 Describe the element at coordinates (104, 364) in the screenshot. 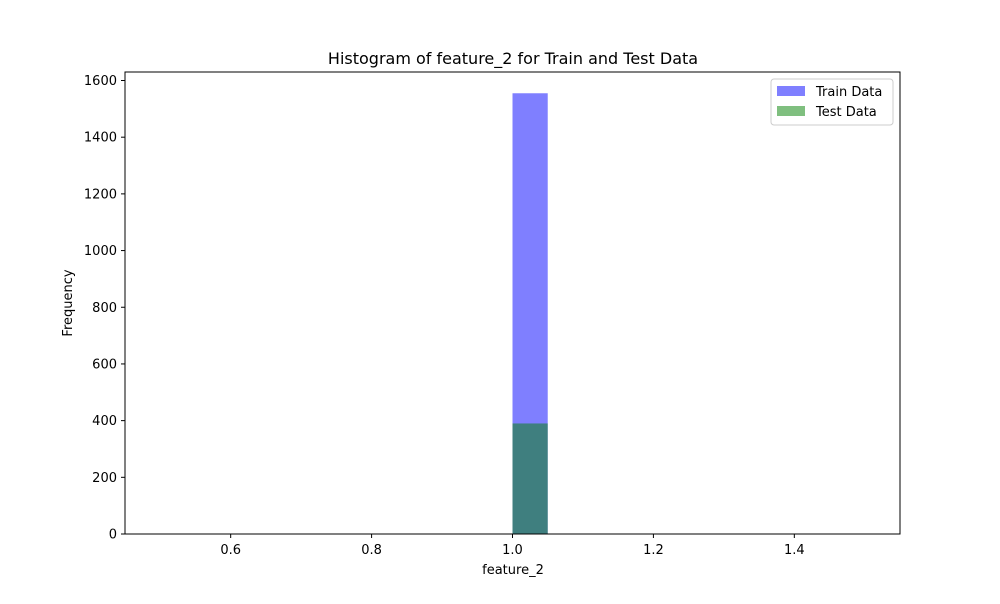

I see `y-tick-label: 600` at that location.